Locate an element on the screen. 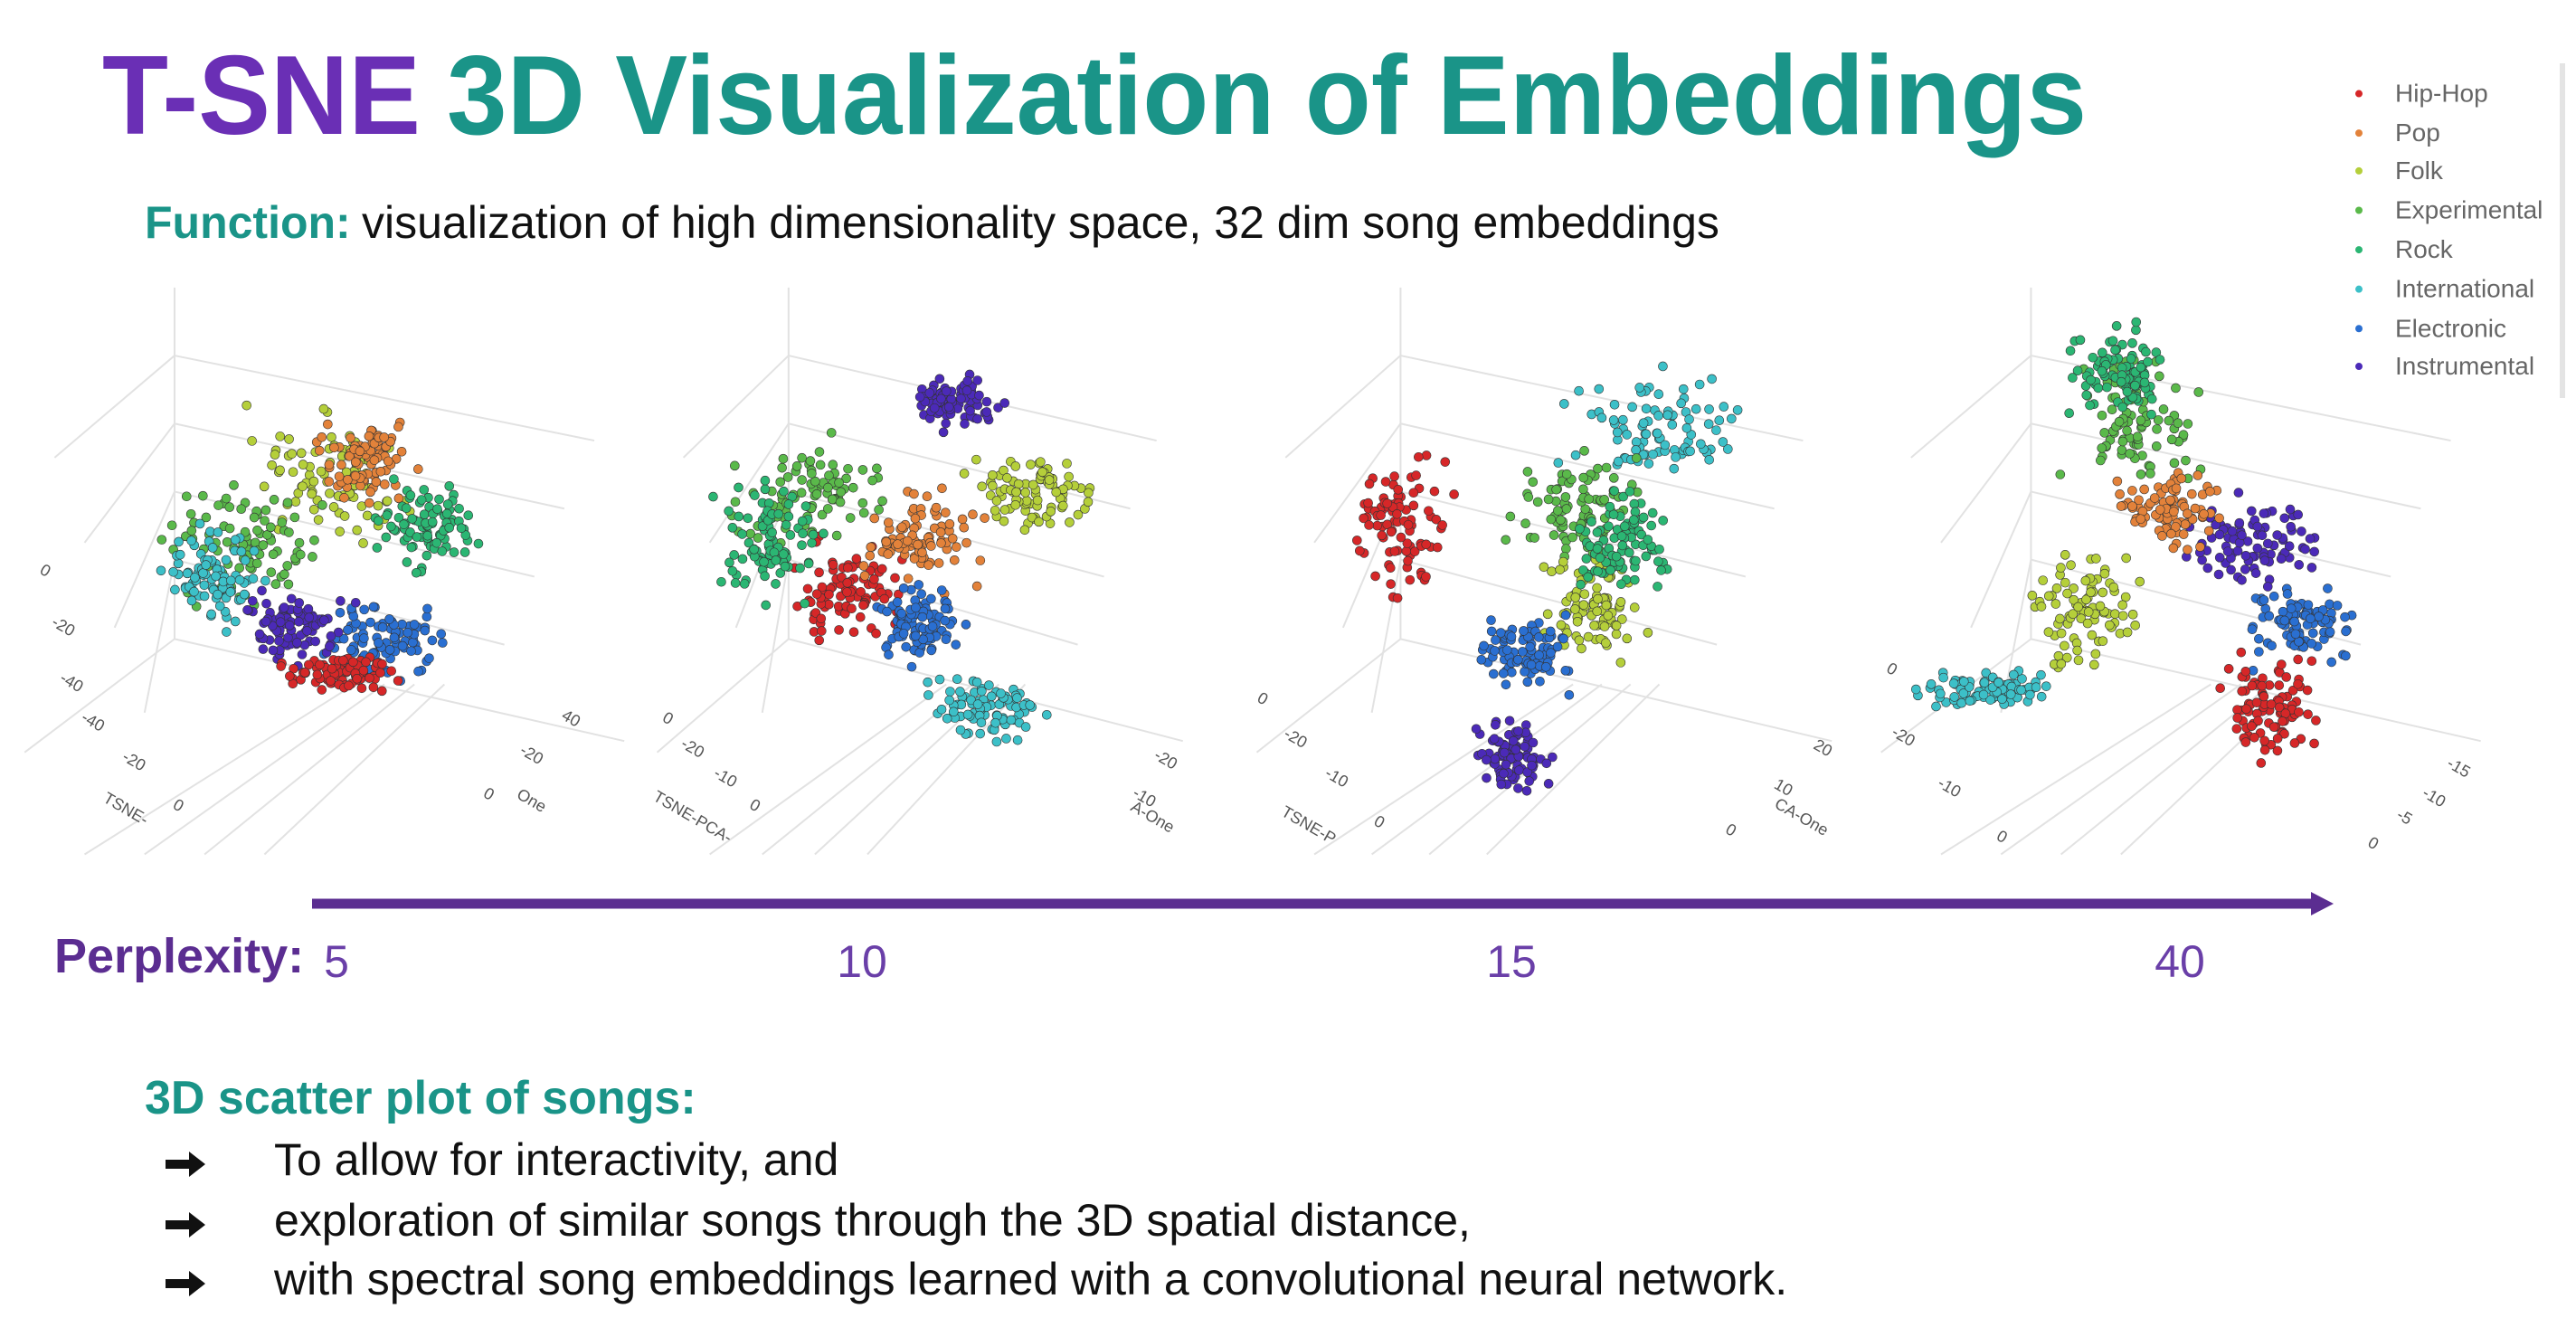 The width and height of the screenshot is (2576, 1337). legend-label: International is located at coordinates (2465, 289).